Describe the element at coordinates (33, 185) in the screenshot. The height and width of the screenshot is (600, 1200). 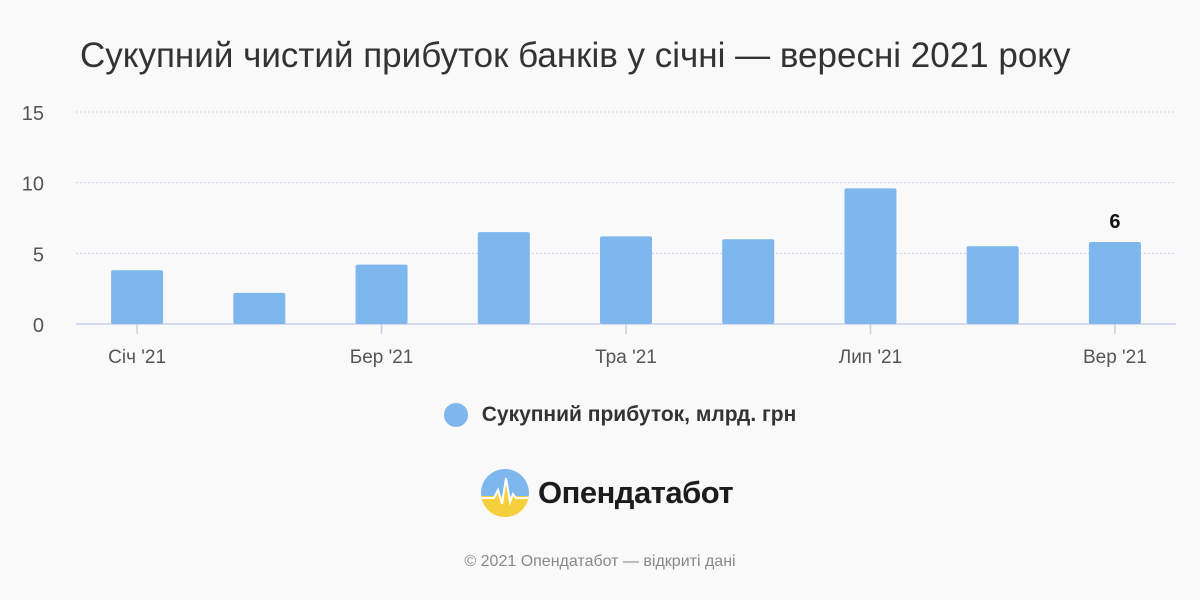
I see `y-tick-label: 10` at that location.